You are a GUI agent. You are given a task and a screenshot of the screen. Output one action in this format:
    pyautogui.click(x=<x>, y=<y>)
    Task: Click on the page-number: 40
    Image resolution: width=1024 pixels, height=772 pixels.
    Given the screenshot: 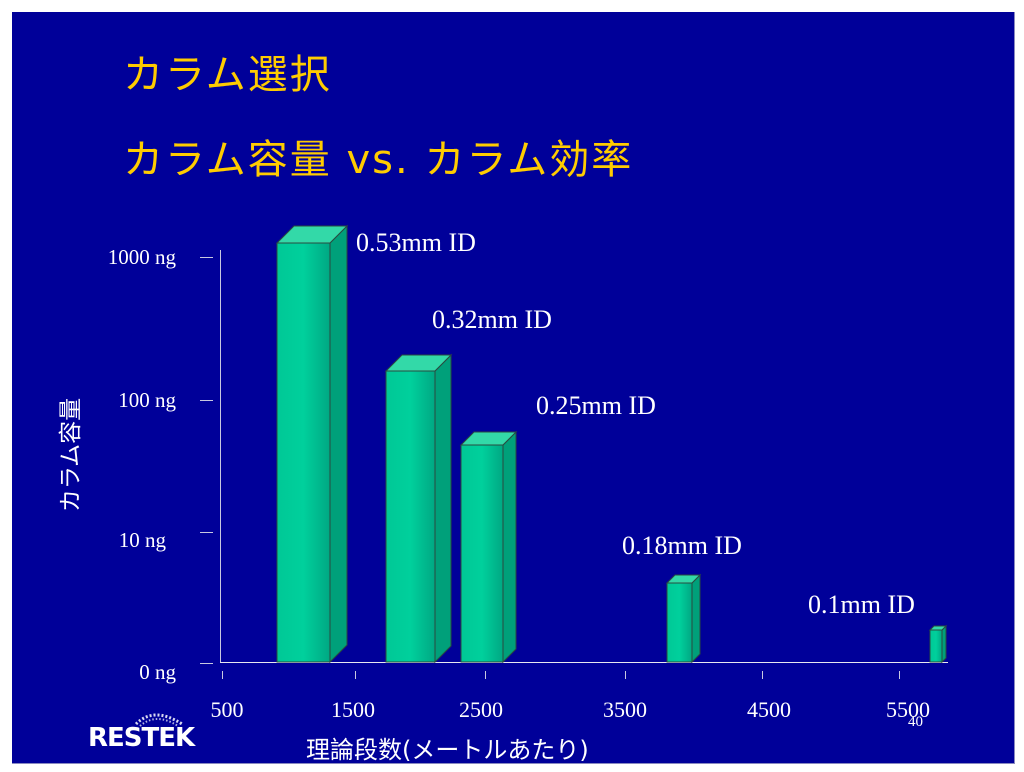 What is the action you would take?
    pyautogui.click(x=915, y=722)
    